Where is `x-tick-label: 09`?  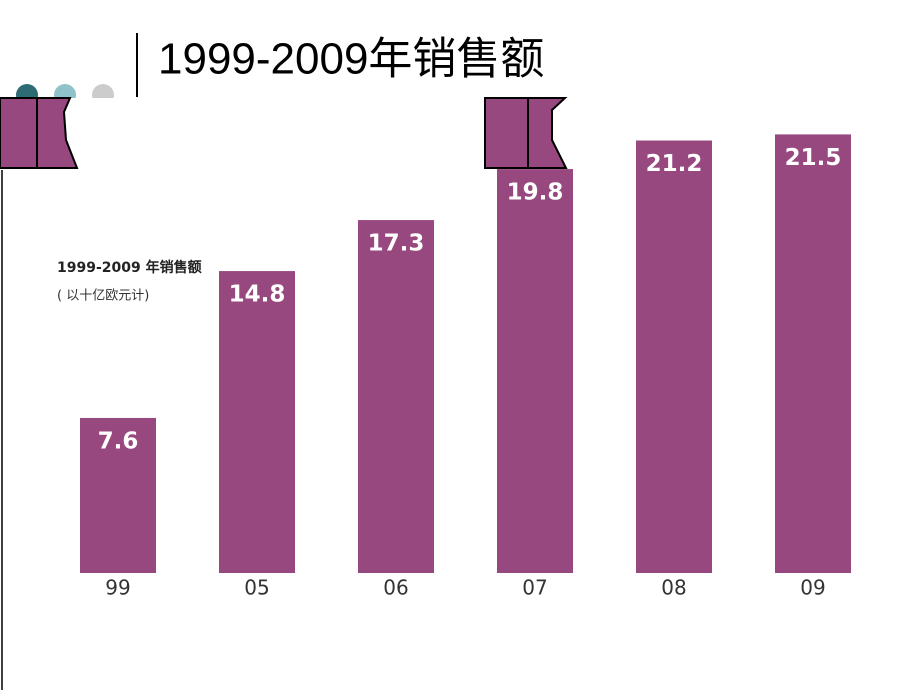 x-tick-label: 09 is located at coordinates (812, 588).